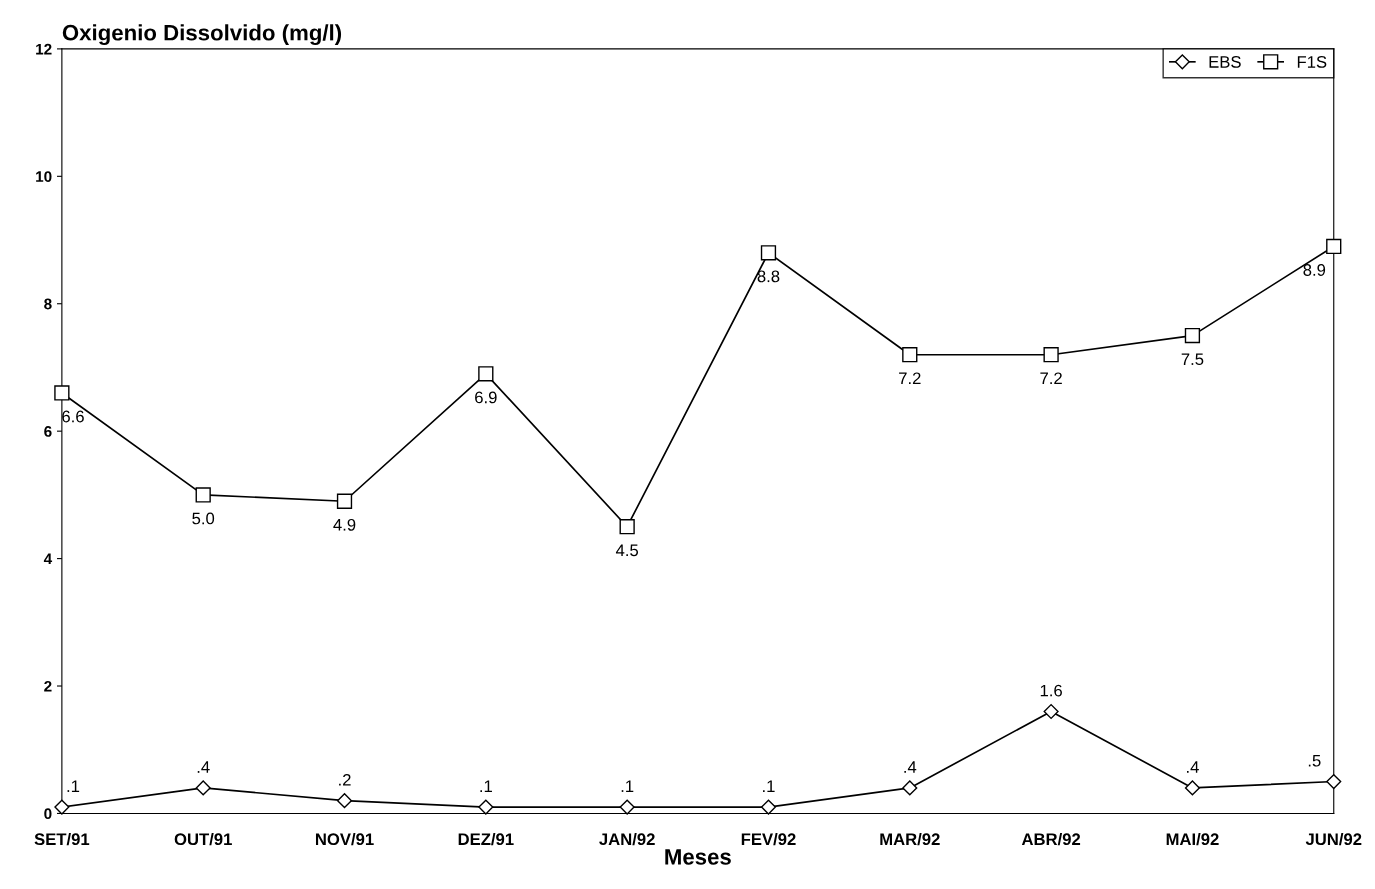 Image resolution: width=1375 pixels, height=889 pixels. I want to click on data-label: 1.6, so click(1051, 690).